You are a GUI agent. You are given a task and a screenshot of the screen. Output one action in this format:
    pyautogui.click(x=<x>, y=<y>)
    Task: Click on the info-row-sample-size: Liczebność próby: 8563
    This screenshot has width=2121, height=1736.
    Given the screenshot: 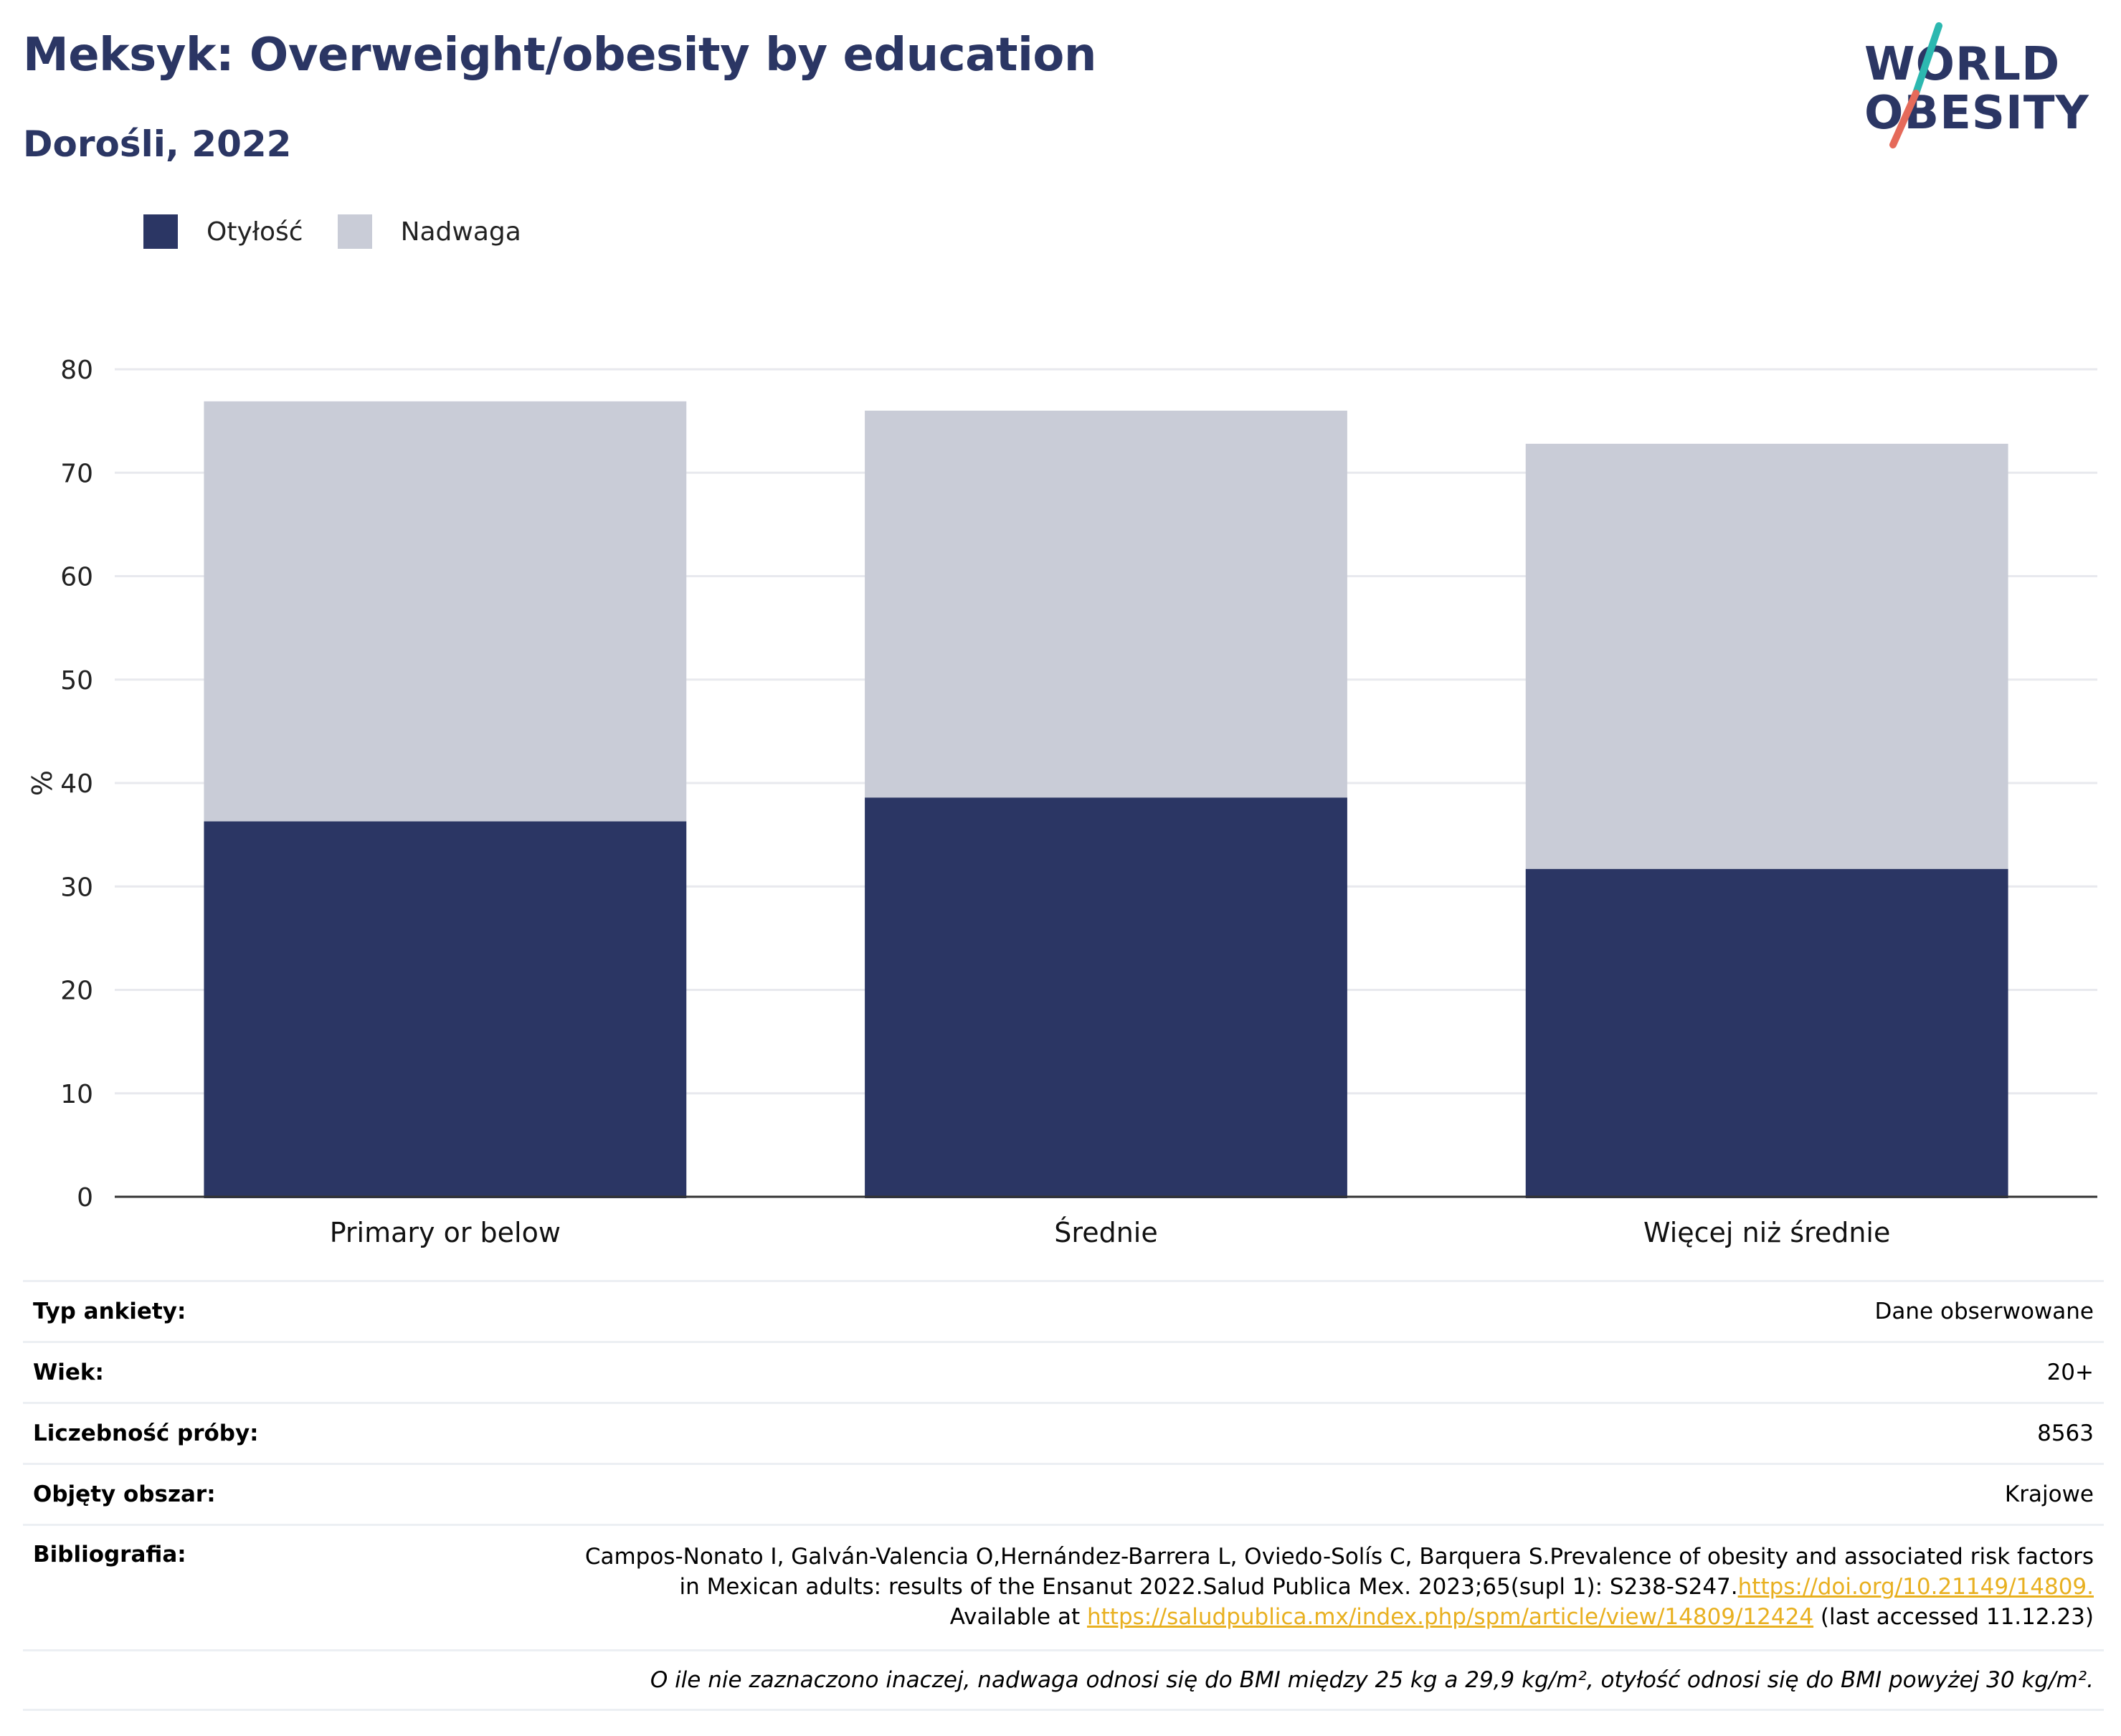 What is the action you would take?
    pyautogui.click(x=1063, y=1433)
    